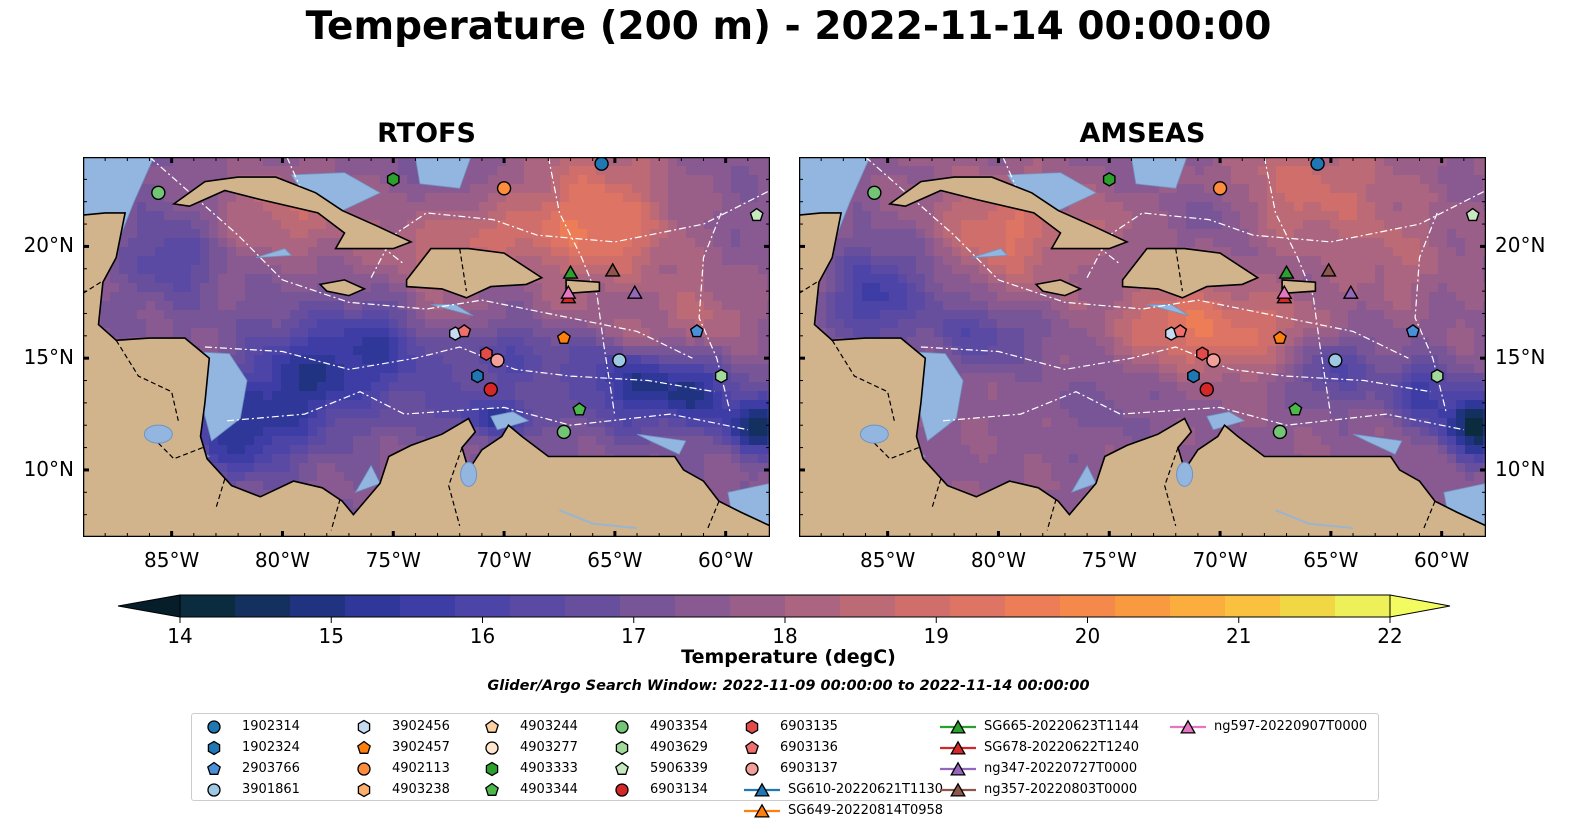 Image resolution: width=1577 pixels, height=827 pixels. I want to click on legend-item: 4903629, so click(660, 747).